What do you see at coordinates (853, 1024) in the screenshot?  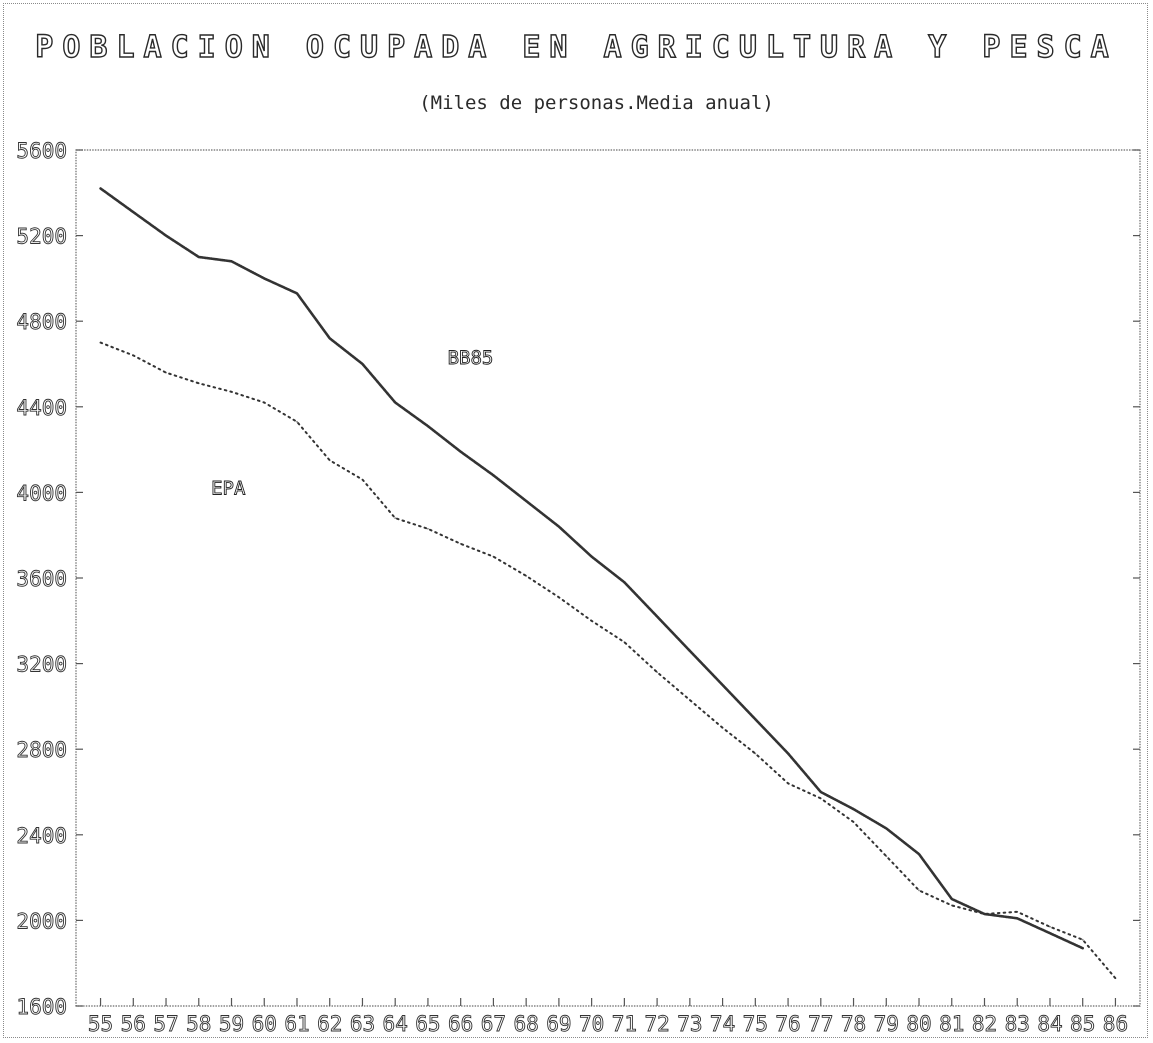 I see `x-tick-label: 78` at bounding box center [853, 1024].